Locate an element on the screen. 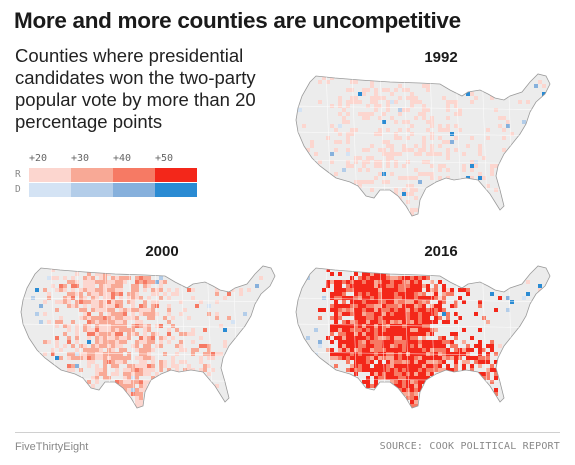 The width and height of the screenshot is (575, 465). legend-tick-20: +20 is located at coordinates (38, 158).